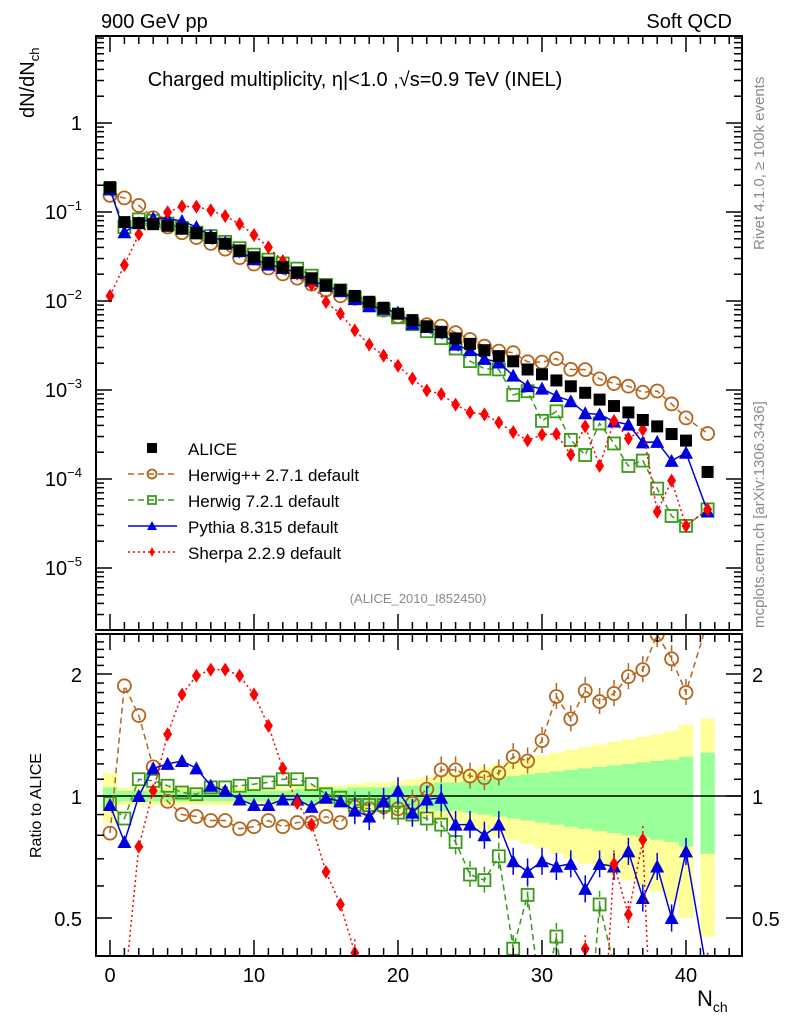 Image resolution: width=786 pixels, height=1024 pixels. I want to click on y-tick-label: 10⁻¹, so click(63, 211).